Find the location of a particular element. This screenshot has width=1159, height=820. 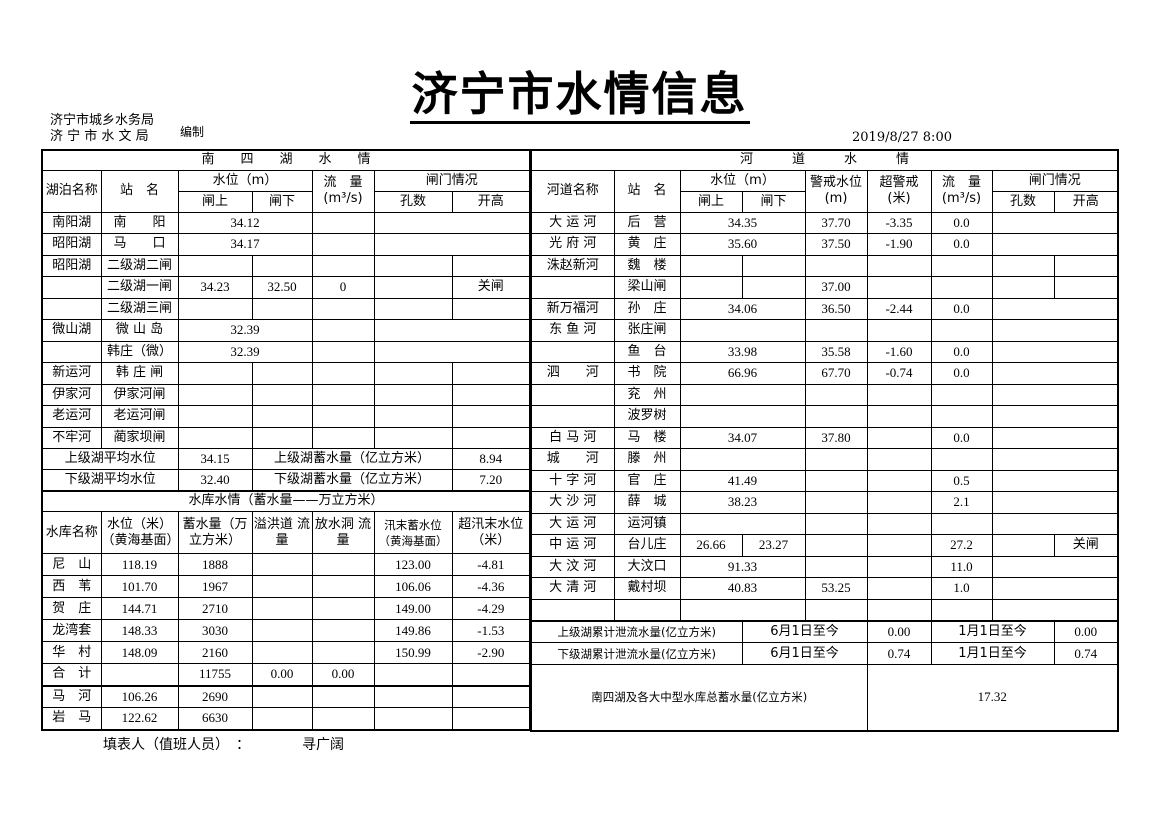

table-cell: 148.09 is located at coordinates (139, 652).